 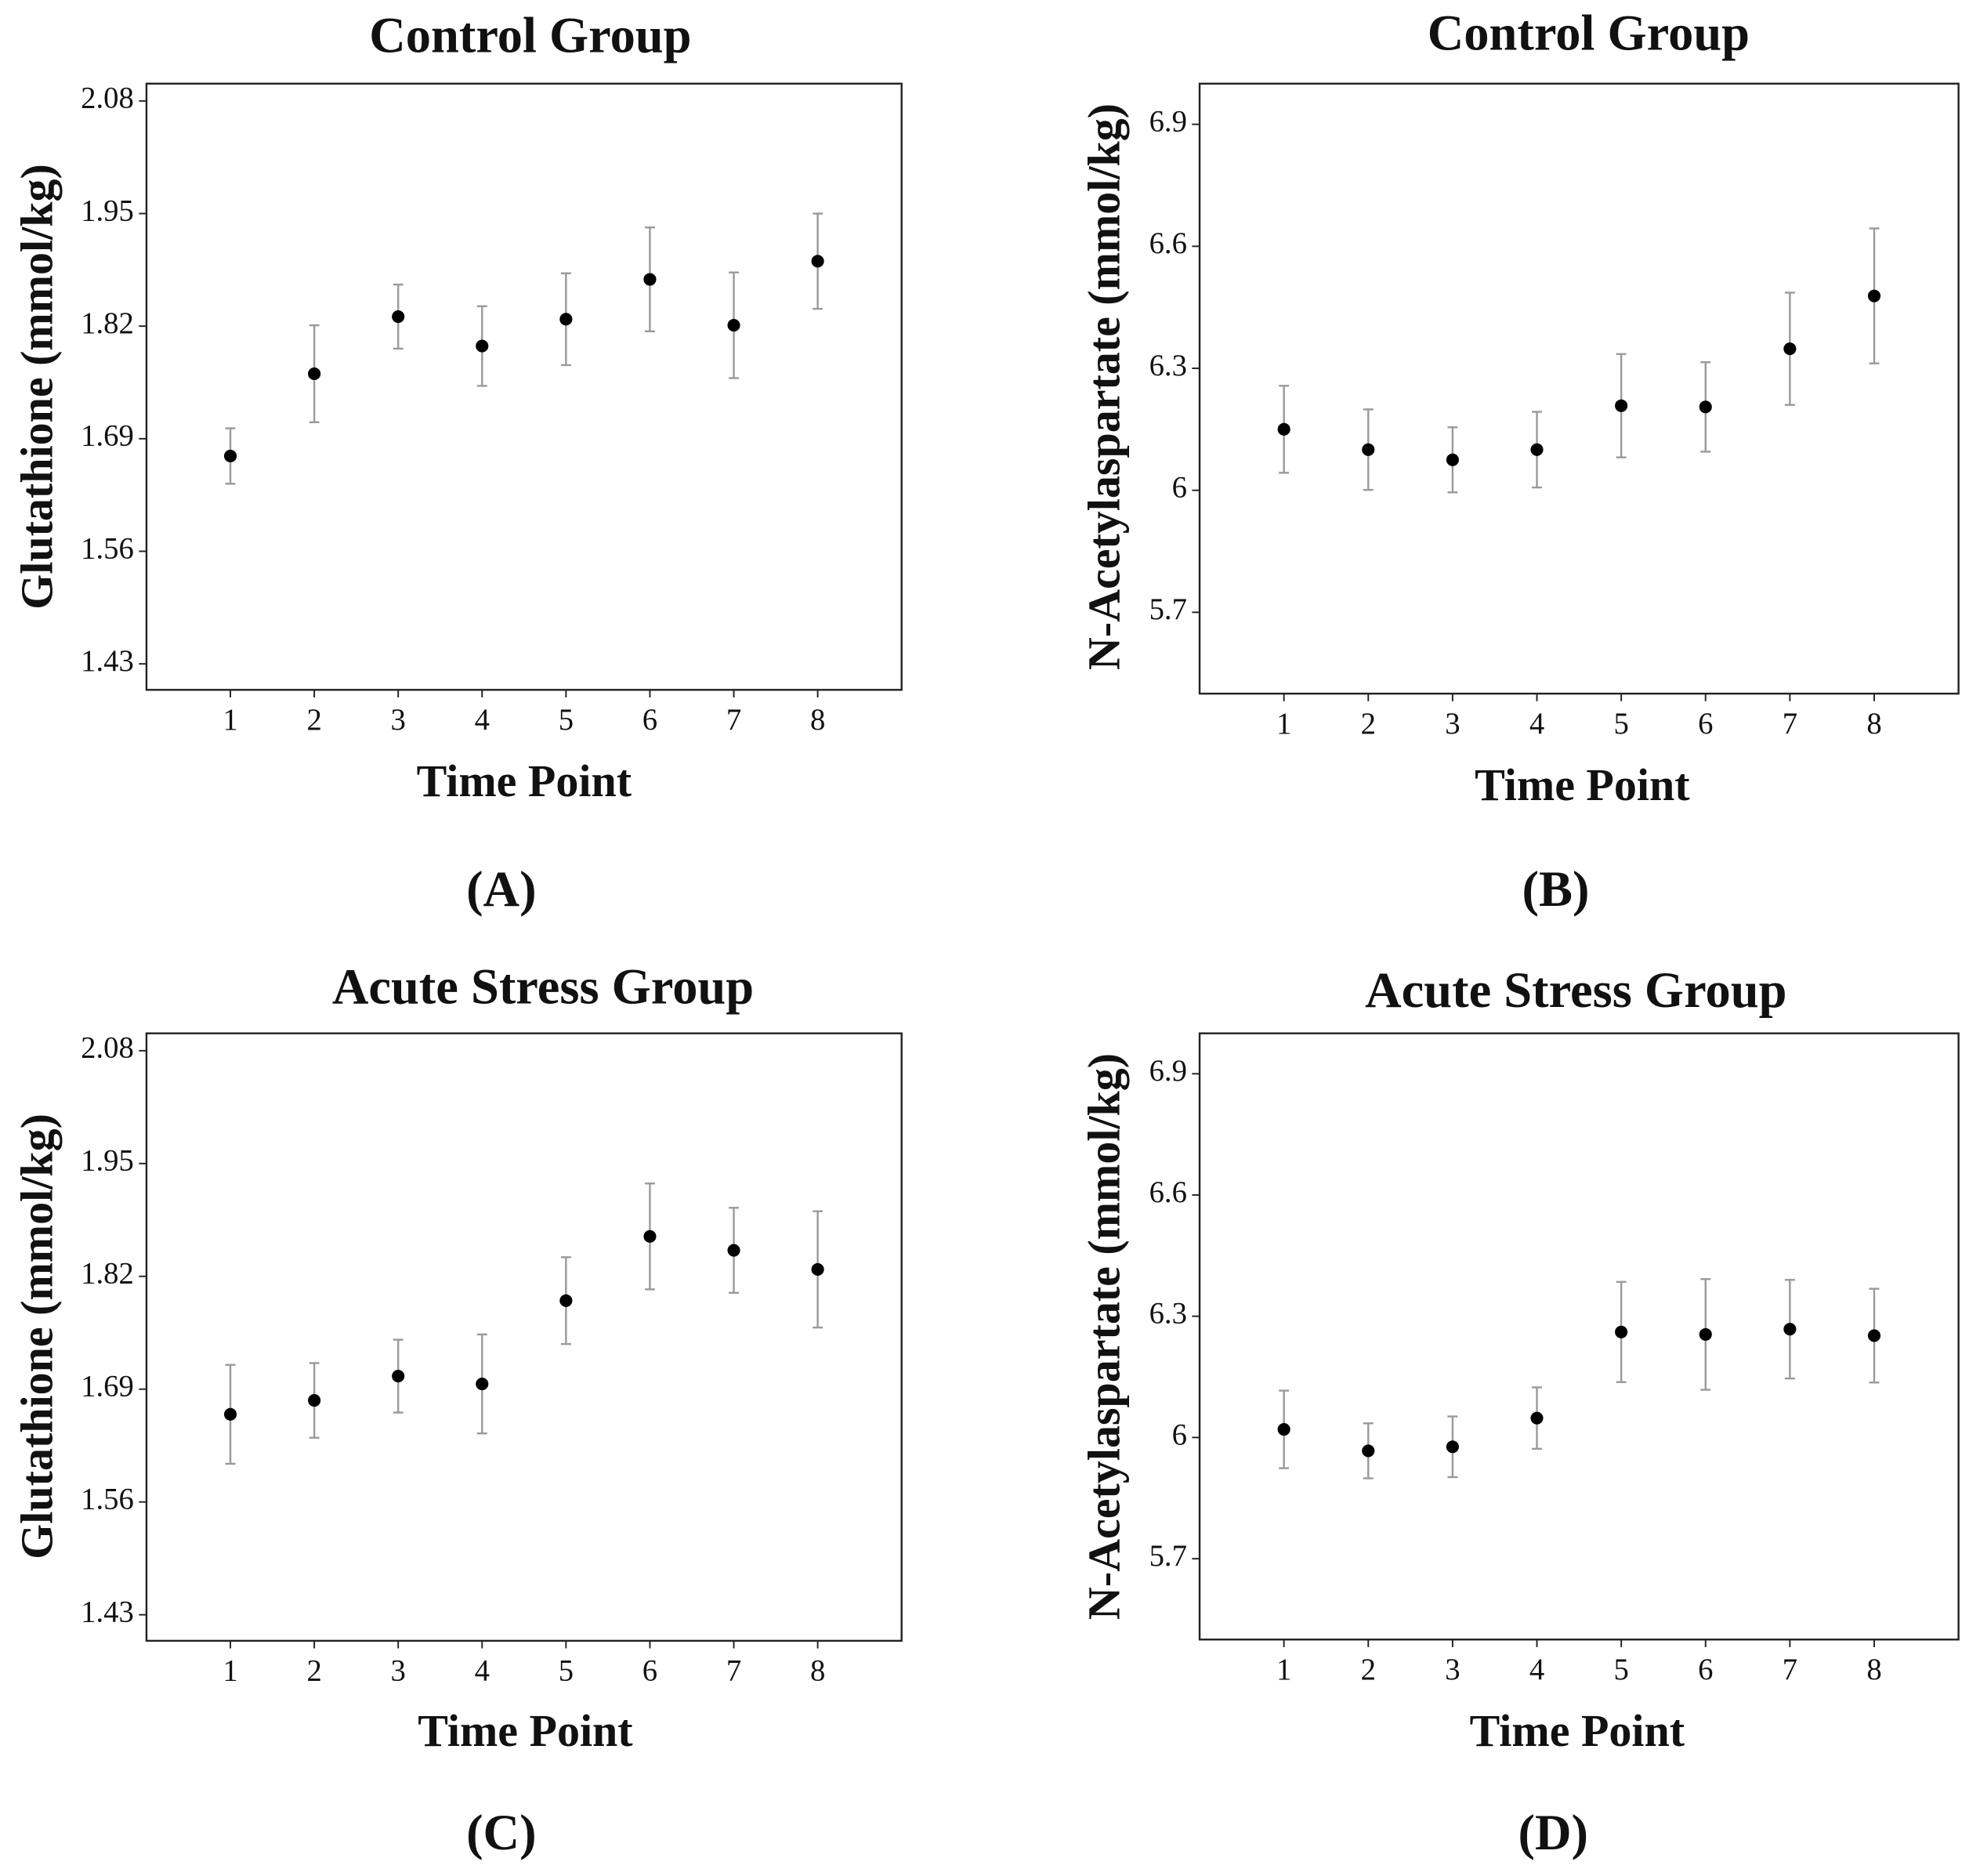 What do you see at coordinates (501, 1832) in the screenshot?
I see `panel-label: (C)` at bounding box center [501, 1832].